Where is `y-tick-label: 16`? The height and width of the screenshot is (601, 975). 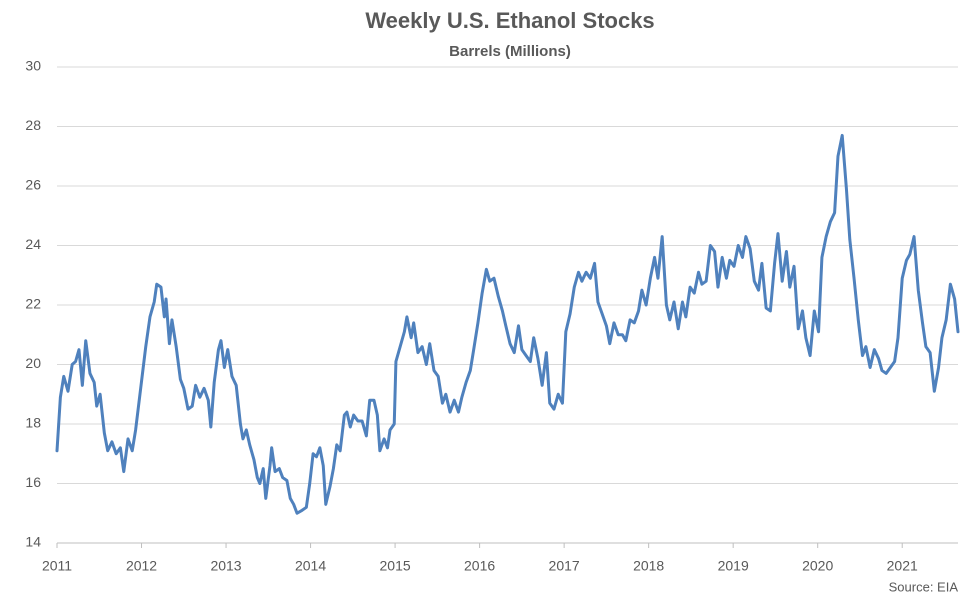 y-tick-label: 16 is located at coordinates (33, 482).